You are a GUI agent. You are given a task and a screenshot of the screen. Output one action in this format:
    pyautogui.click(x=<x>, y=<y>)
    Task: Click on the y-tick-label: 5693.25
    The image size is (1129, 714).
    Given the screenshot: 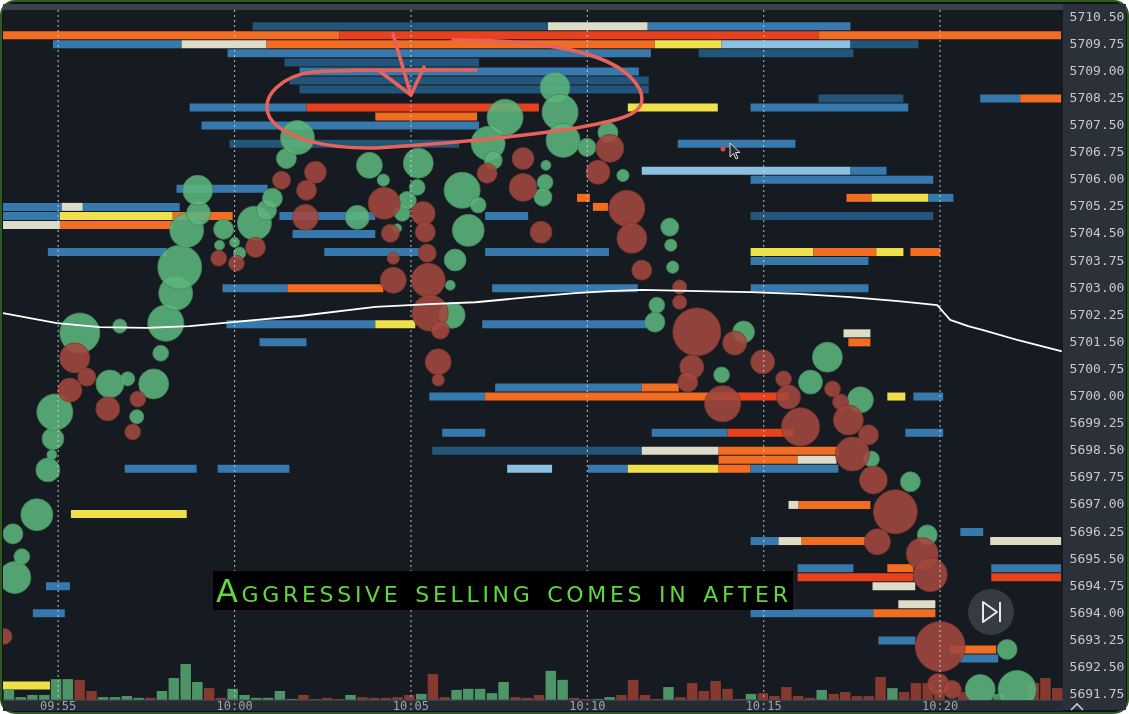 What is the action you would take?
    pyautogui.click(x=1097, y=639)
    